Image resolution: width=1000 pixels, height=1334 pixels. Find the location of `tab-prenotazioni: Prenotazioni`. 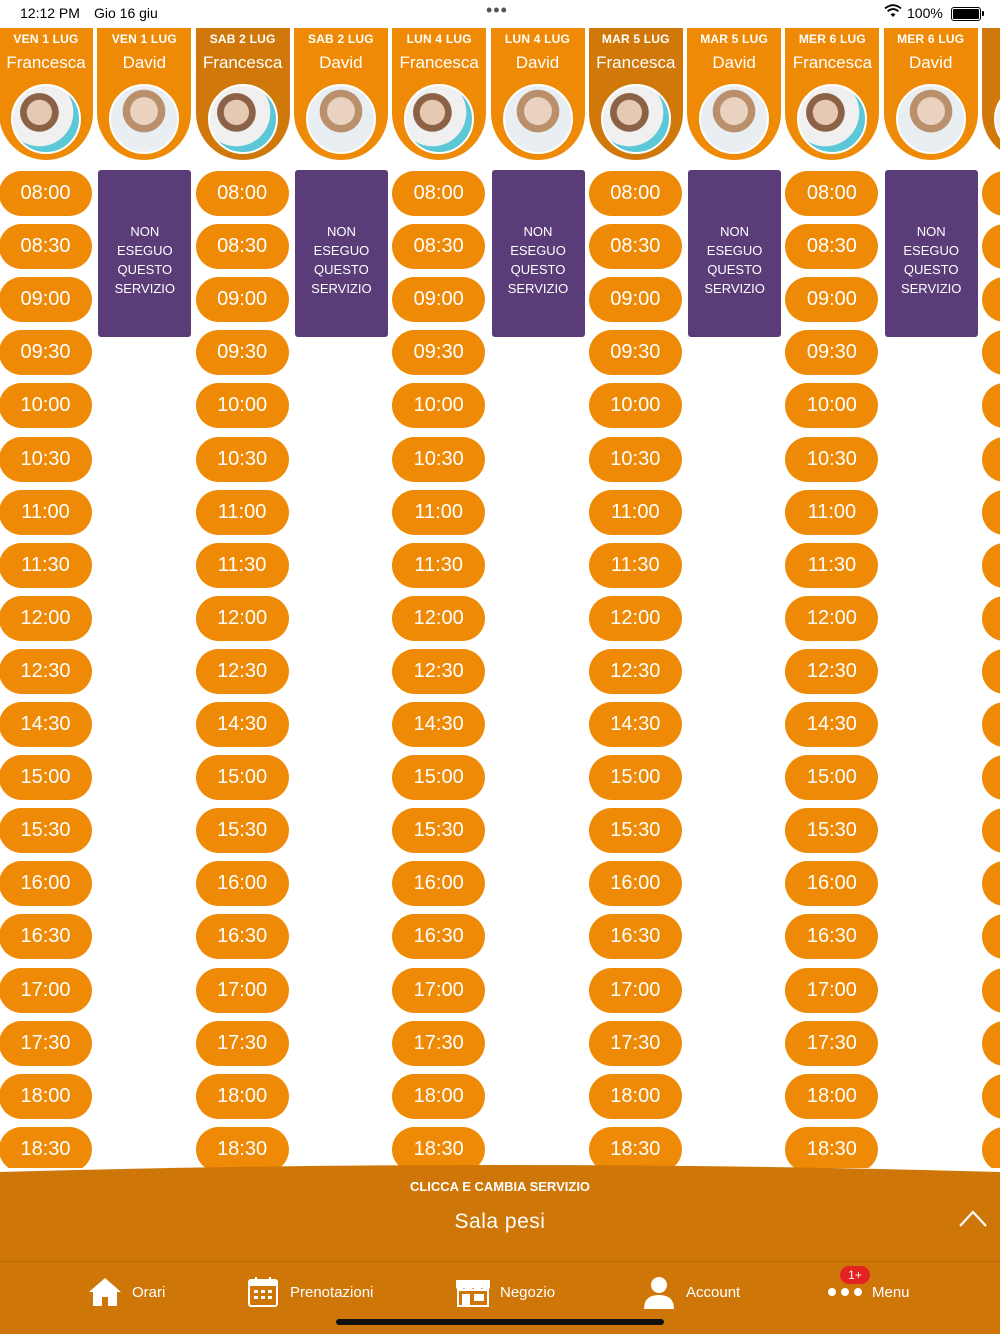

tab-prenotazioni: Prenotazioni is located at coordinates (308, 1292).